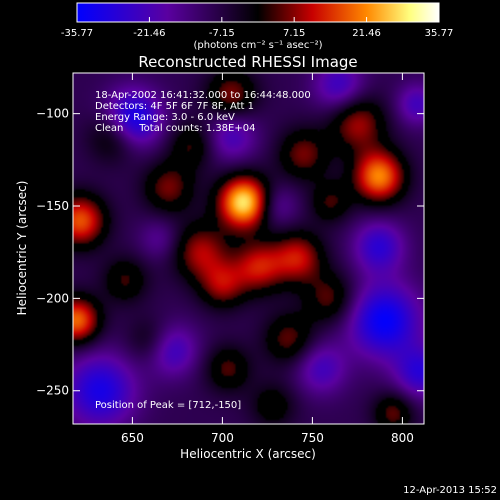 This screenshot has height=500, width=500. What do you see at coordinates (439, 33) in the screenshot?
I see `colorbar-tick-label: 35.77` at bounding box center [439, 33].